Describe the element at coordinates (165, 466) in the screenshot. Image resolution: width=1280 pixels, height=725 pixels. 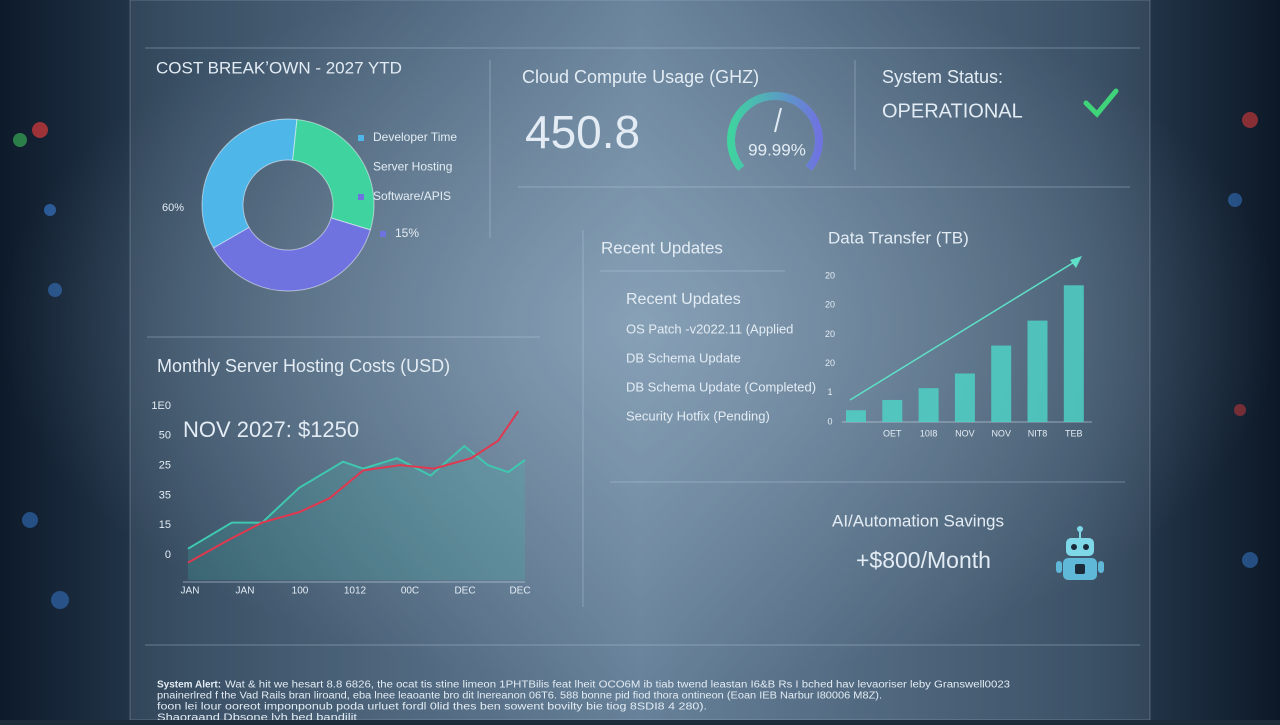
I see `y-tick-label: 25` at that location.